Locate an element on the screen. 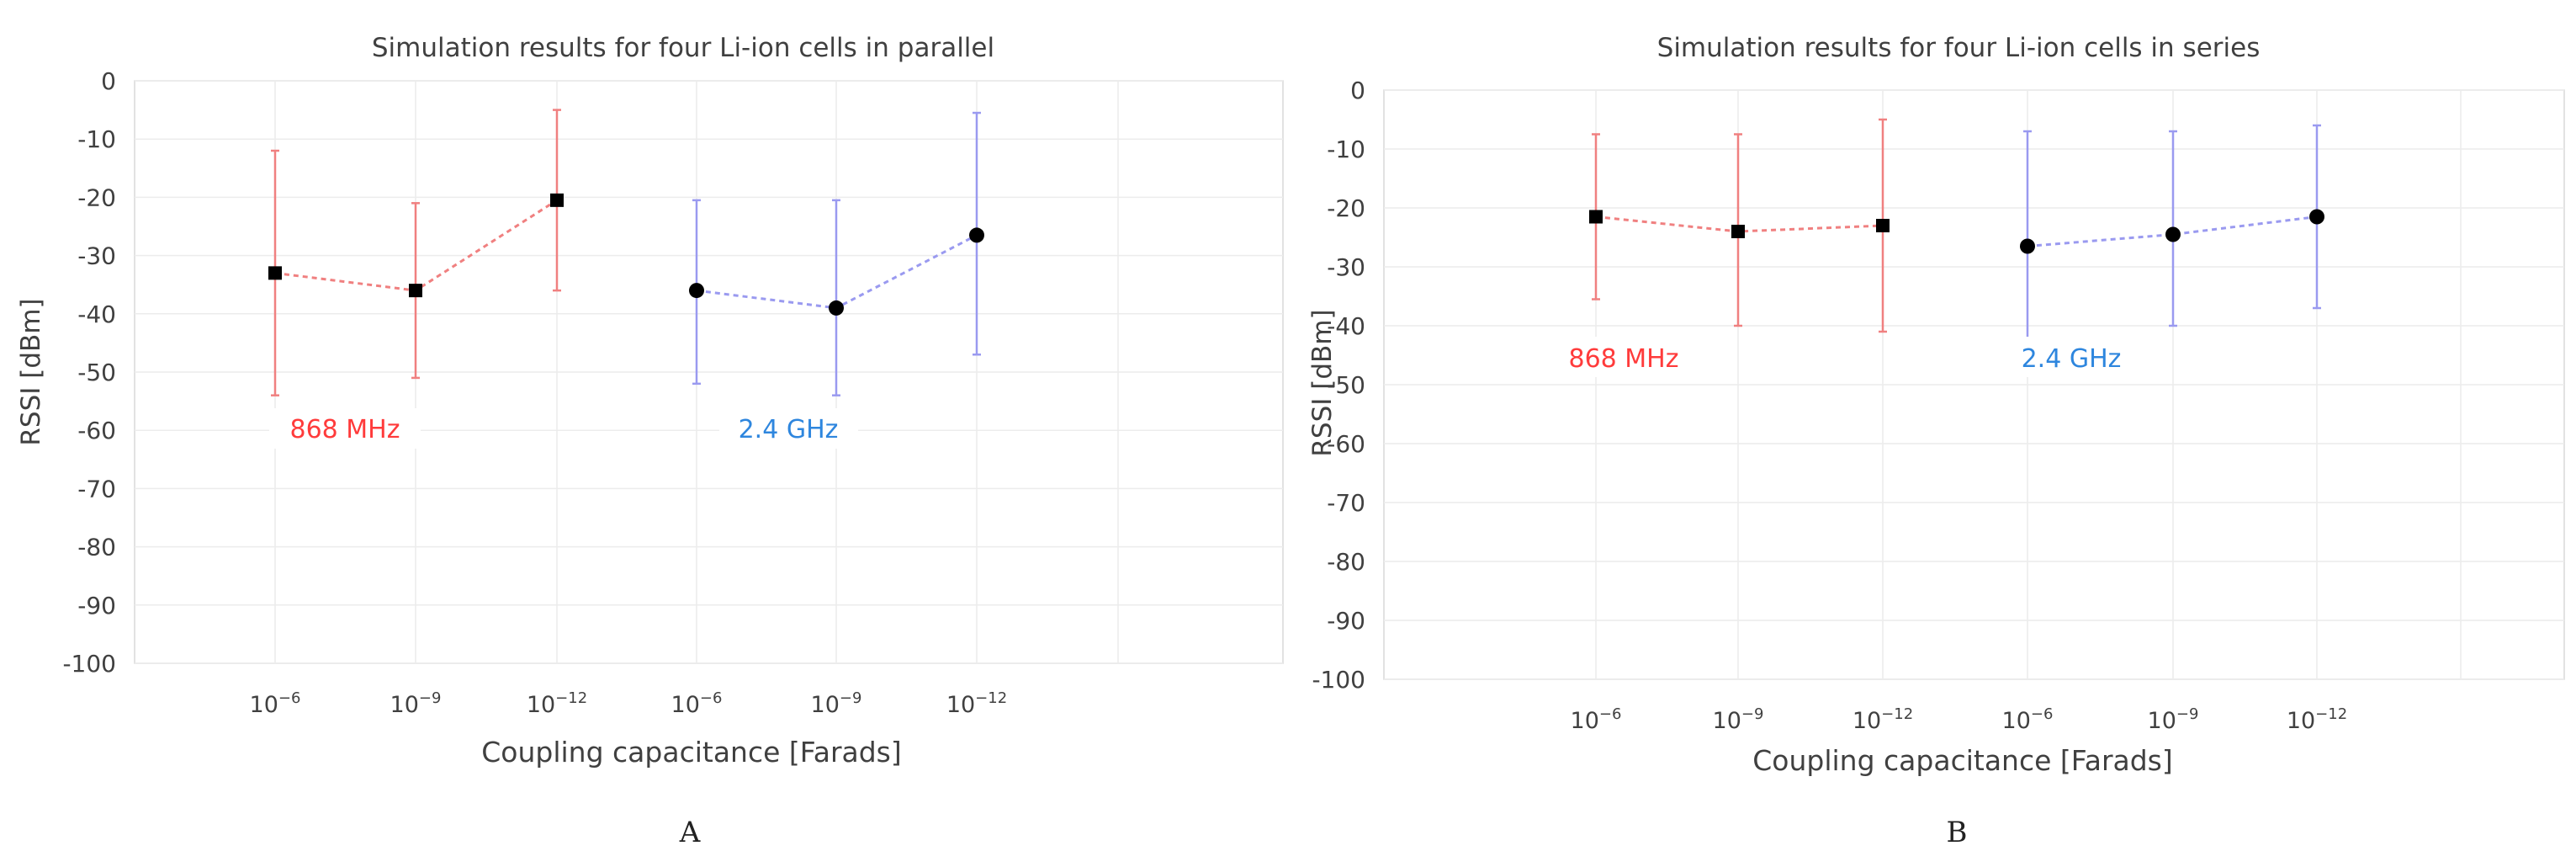 This screenshot has height=867, width=2576. markers-a is located at coordinates (626, 255).